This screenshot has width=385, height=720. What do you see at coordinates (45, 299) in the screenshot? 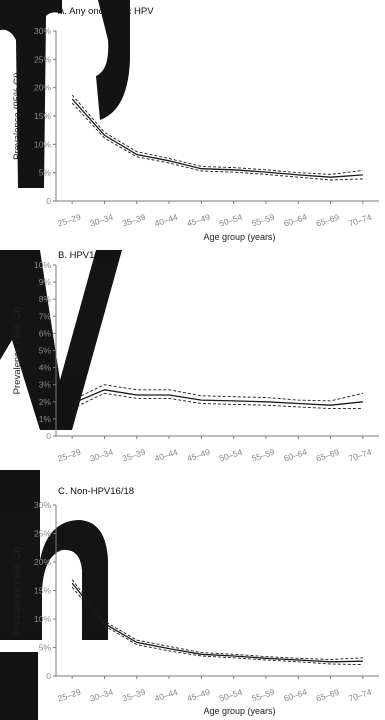
I see `y-tick-label: 8%` at bounding box center [45, 299].